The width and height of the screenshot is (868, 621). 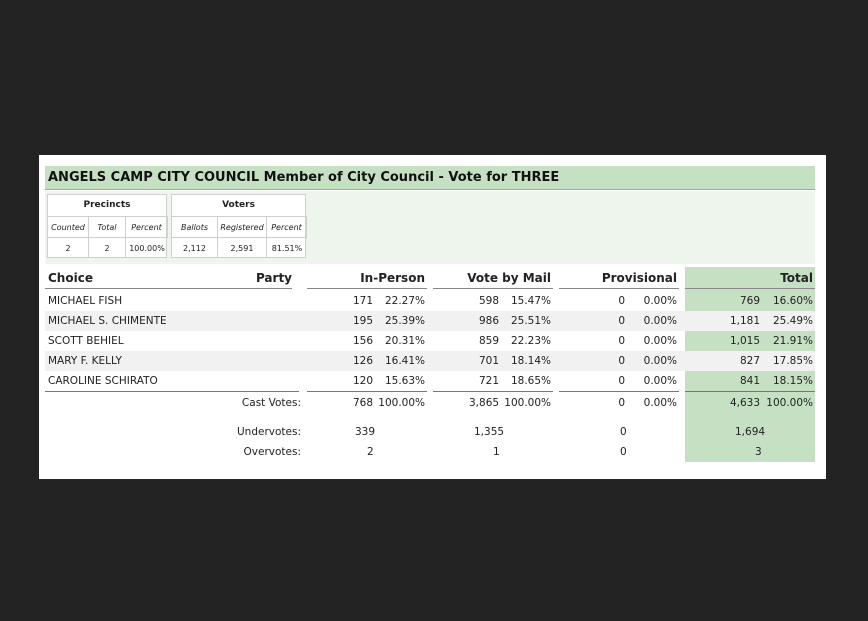 I want to click on summary-rule-choice, so click(x=172, y=391).